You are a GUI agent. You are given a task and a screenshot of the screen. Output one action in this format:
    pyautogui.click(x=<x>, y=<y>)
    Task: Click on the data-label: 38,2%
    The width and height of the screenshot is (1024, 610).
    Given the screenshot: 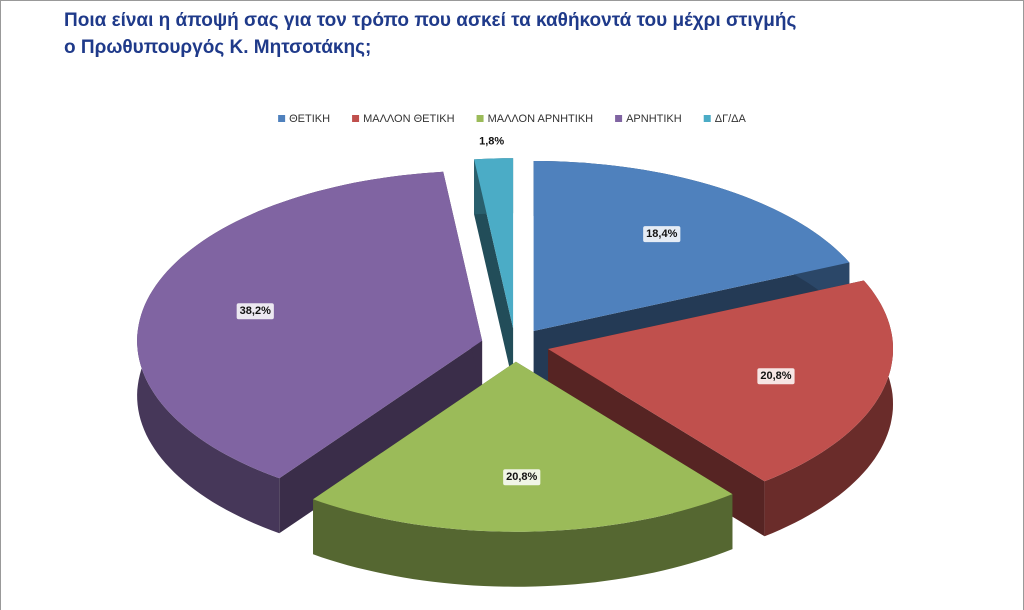 What is the action you would take?
    pyautogui.click(x=255, y=311)
    